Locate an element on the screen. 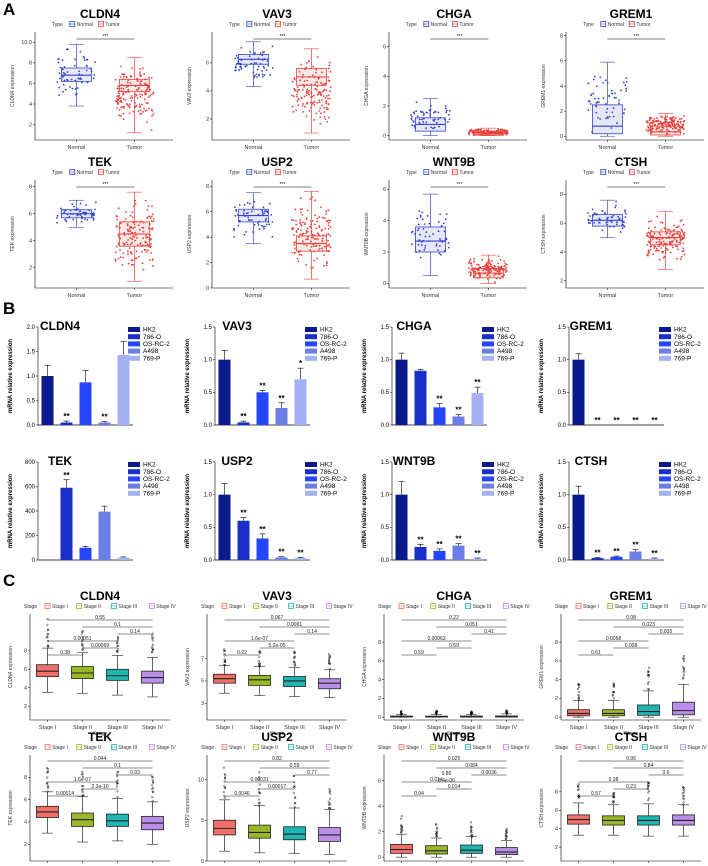  legend-label: Stage III is located at coordinates (305, 607).